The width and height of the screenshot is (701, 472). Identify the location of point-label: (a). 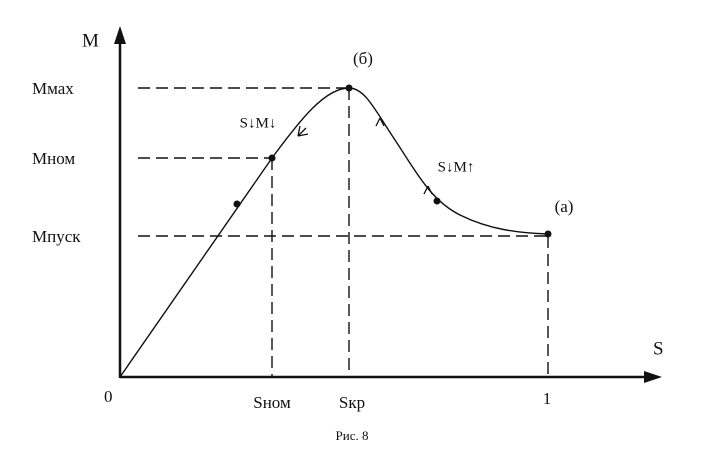
(564, 206).